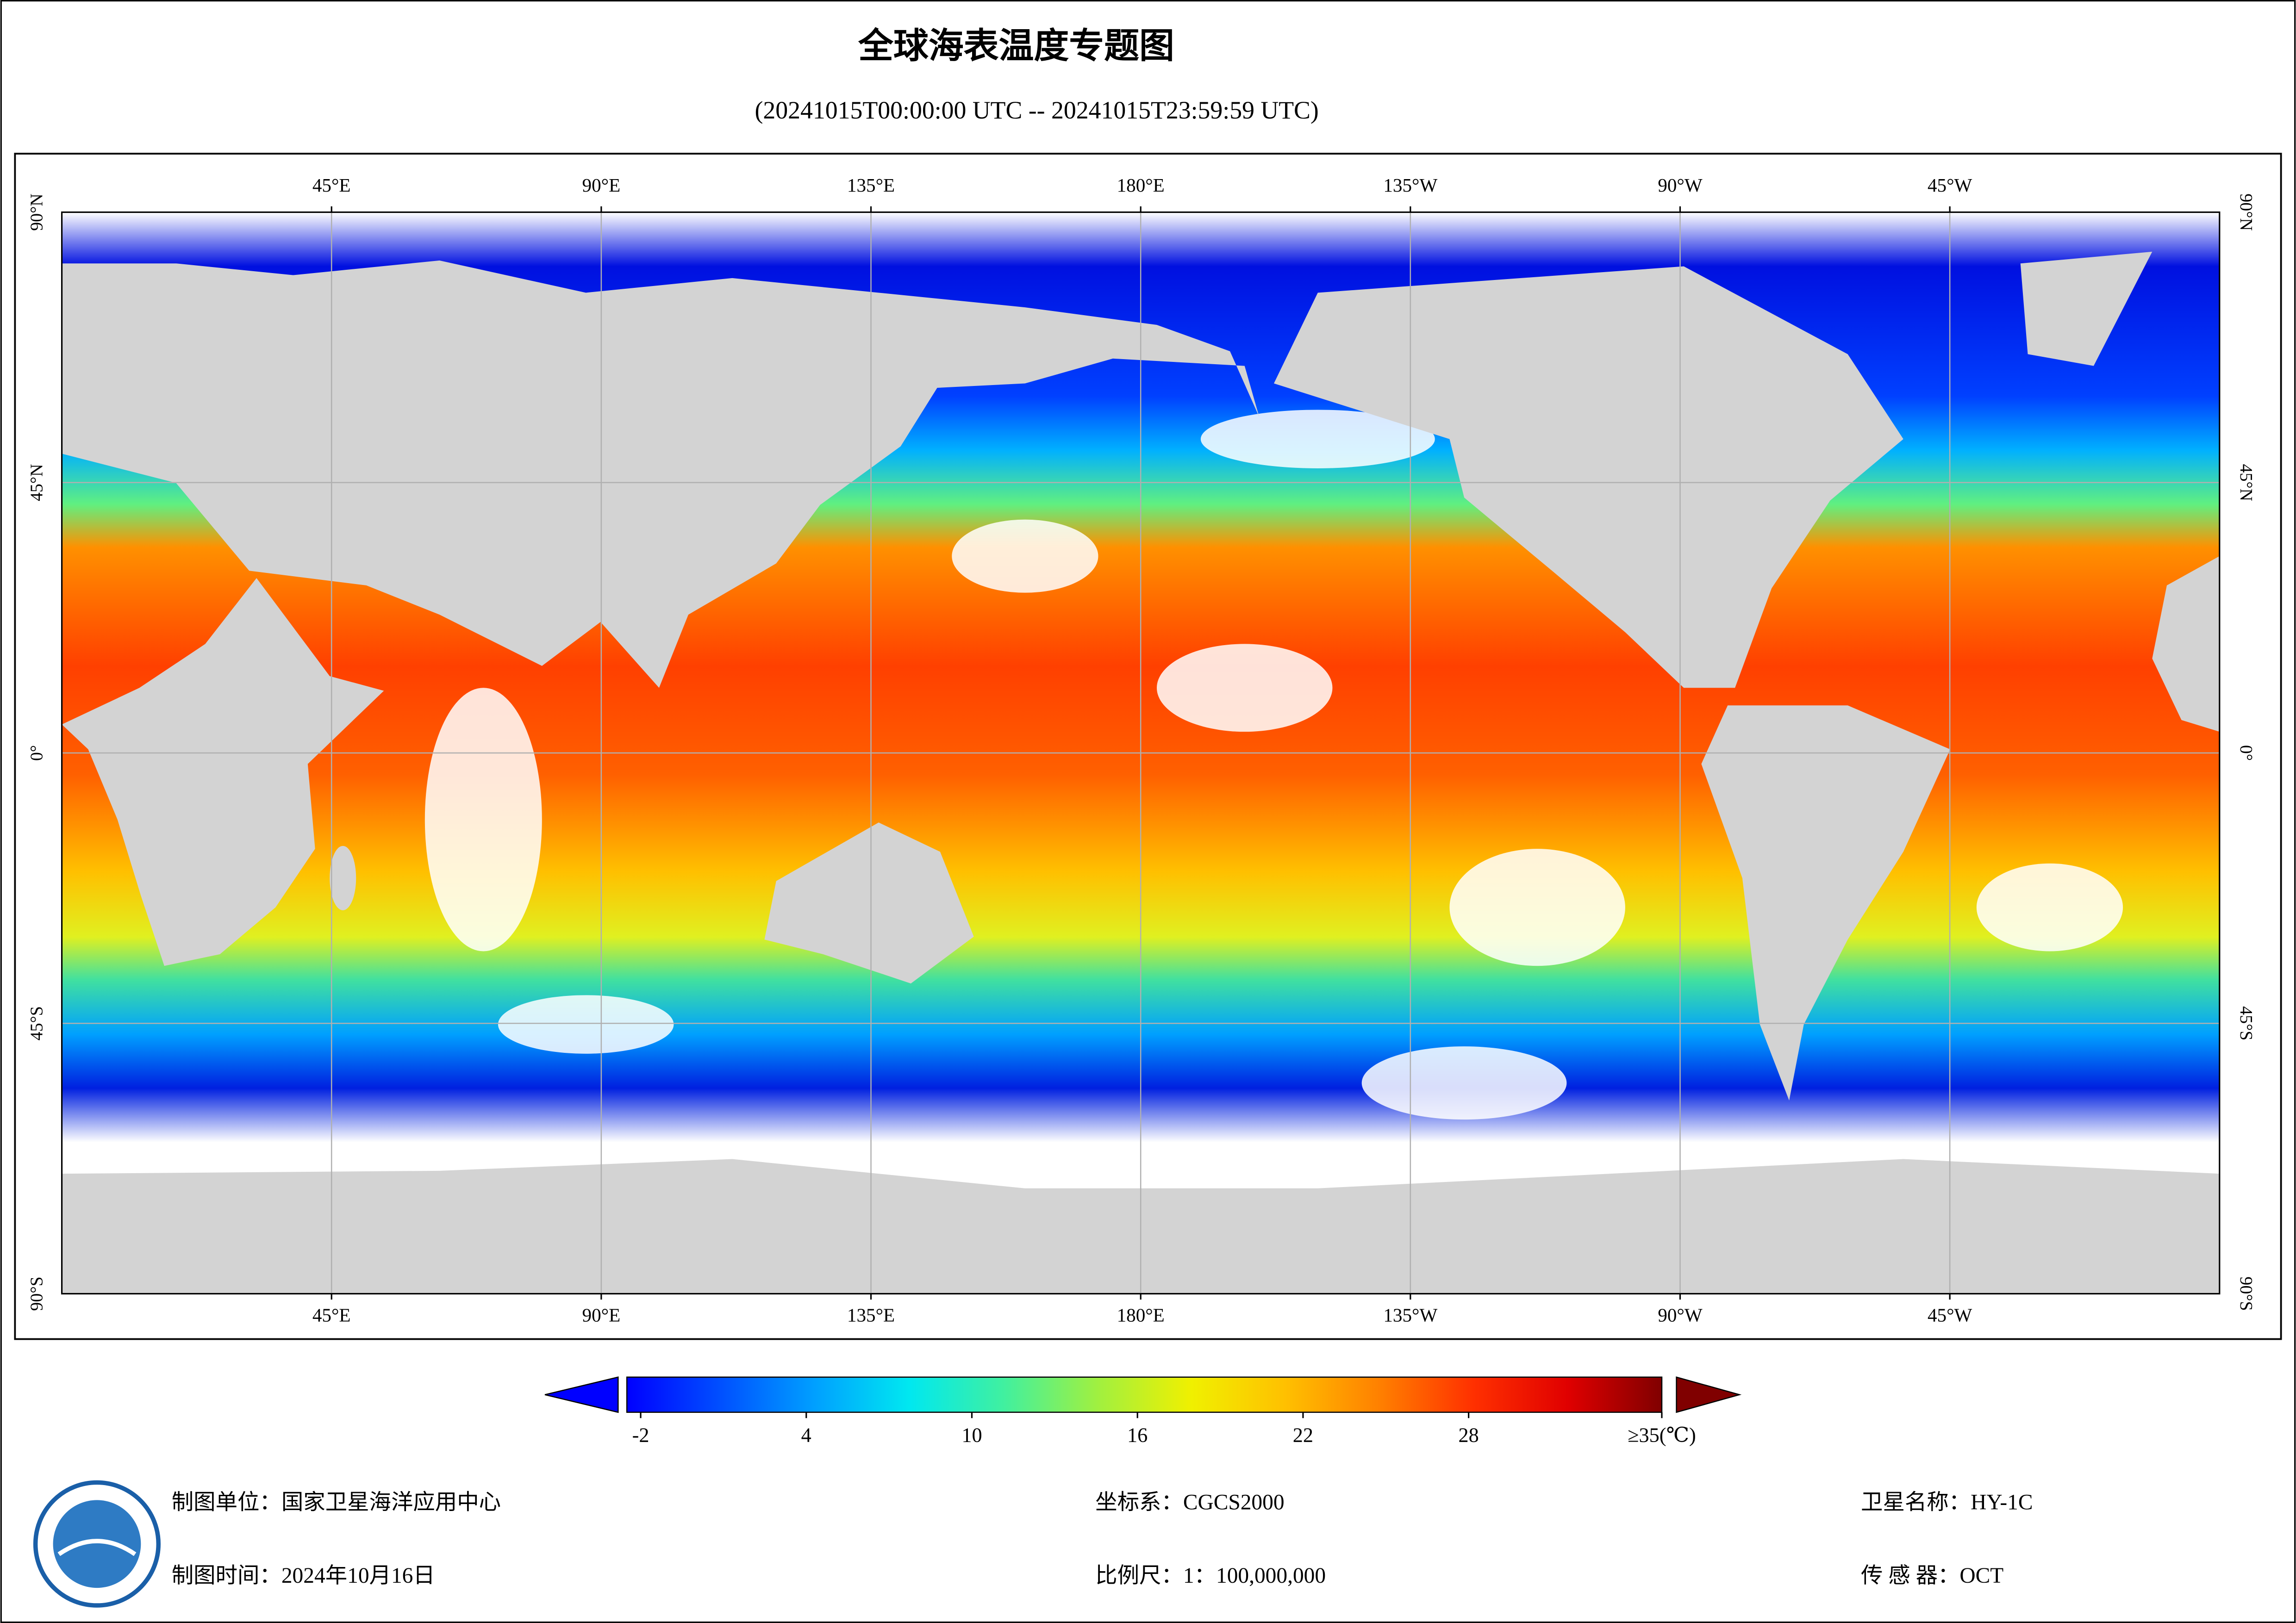  What do you see at coordinates (331, 185) in the screenshot?
I see `lon-label-top: 45°E` at bounding box center [331, 185].